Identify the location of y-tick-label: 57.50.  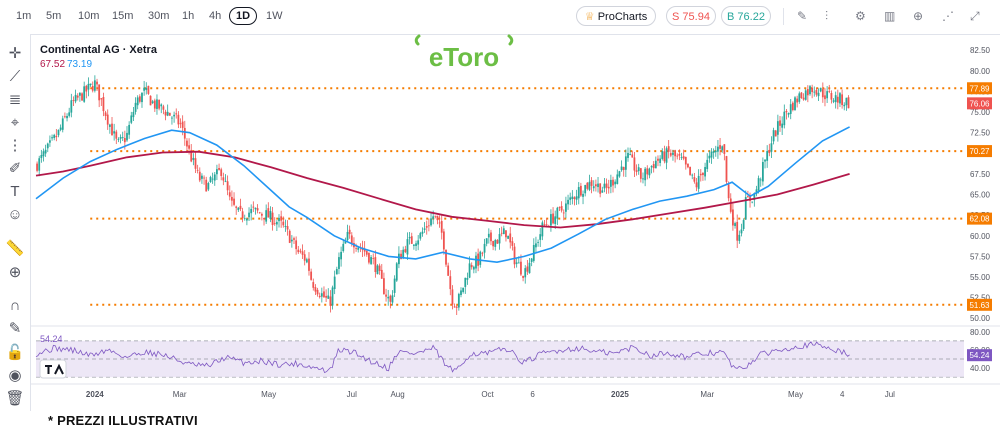
(980, 256).